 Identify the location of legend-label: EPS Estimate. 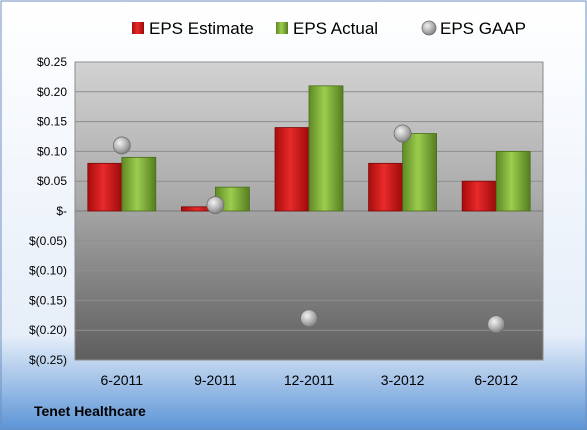
(201, 28).